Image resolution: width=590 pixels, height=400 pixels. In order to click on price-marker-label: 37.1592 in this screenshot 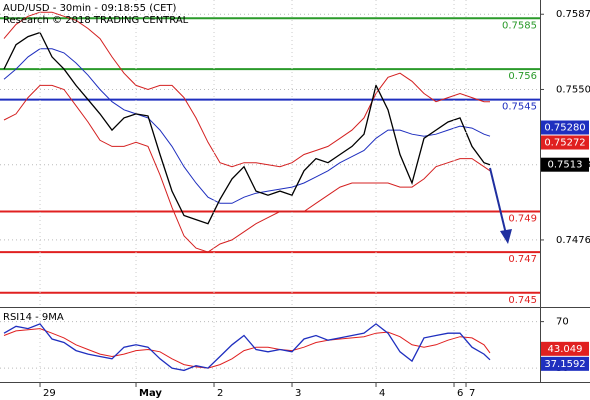, I will do `click(564, 364)`.